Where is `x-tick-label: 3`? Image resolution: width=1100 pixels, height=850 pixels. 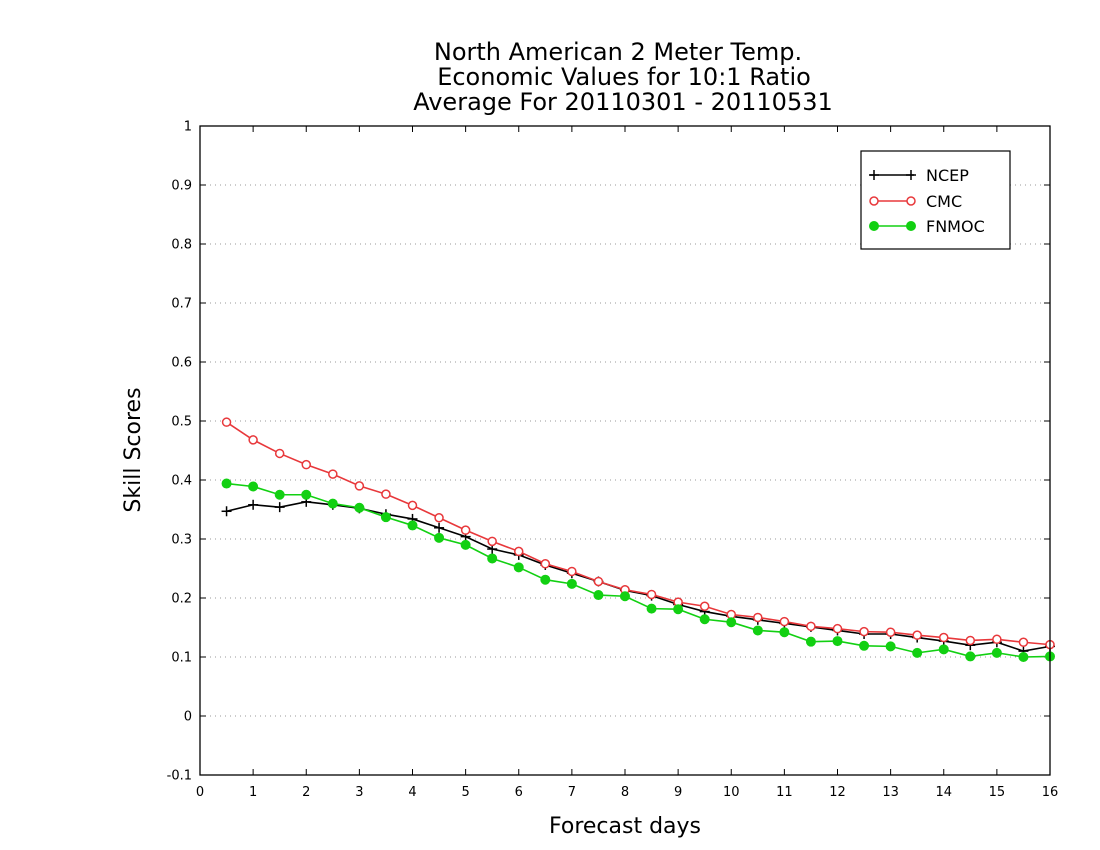
x-tick-label: 3 is located at coordinates (359, 792).